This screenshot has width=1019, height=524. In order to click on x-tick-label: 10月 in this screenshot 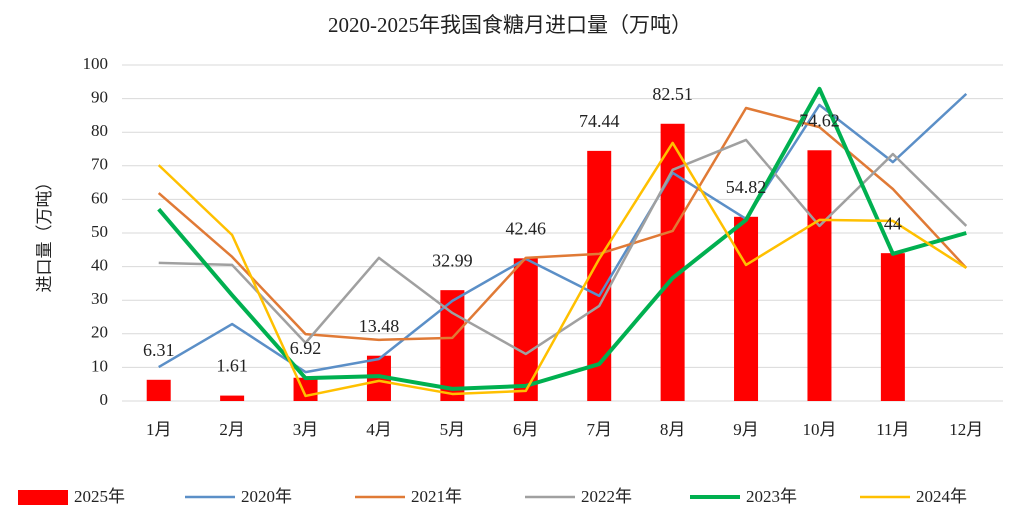, I will do `click(819, 429)`.